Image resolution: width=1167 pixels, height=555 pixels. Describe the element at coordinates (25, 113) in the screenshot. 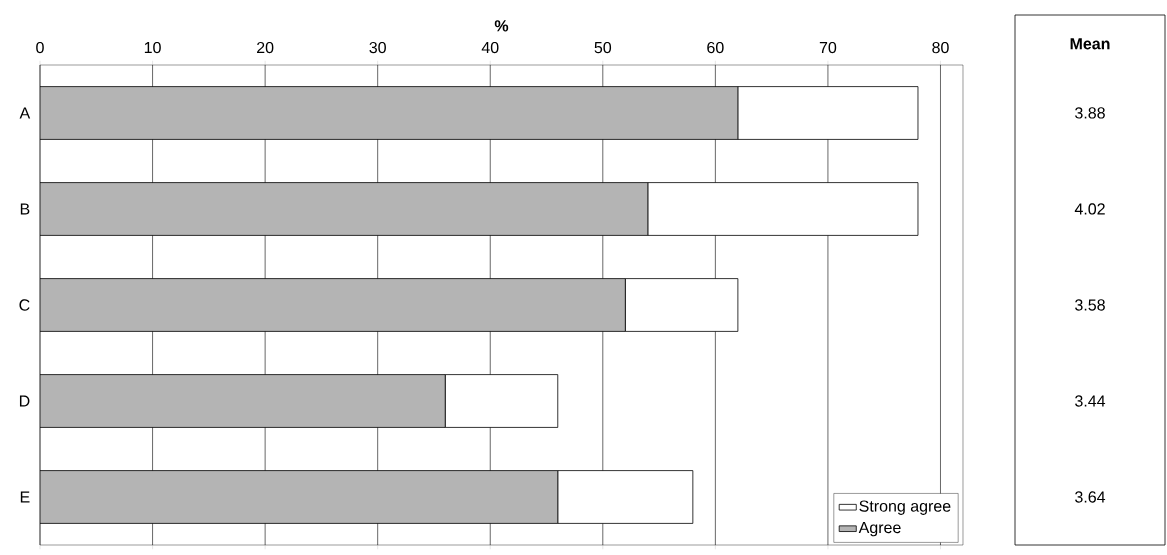

I see `y-tick-label: A` at that location.